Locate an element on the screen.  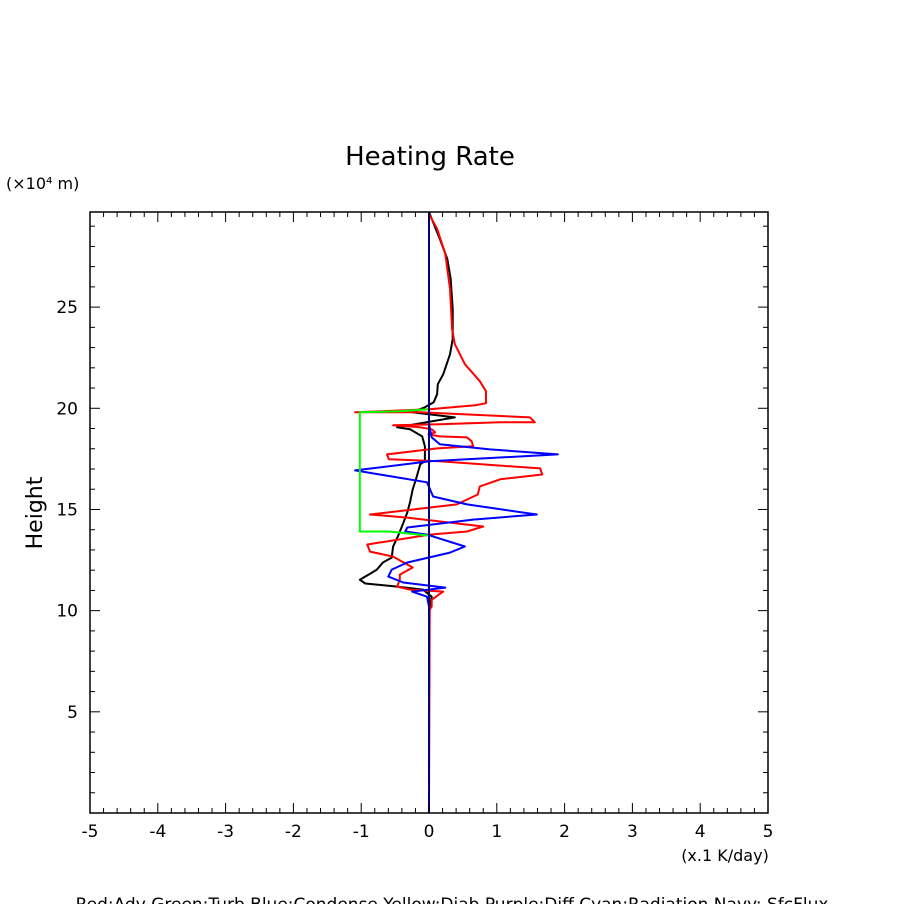
x-tick-label: -1 is located at coordinates (361, 832).